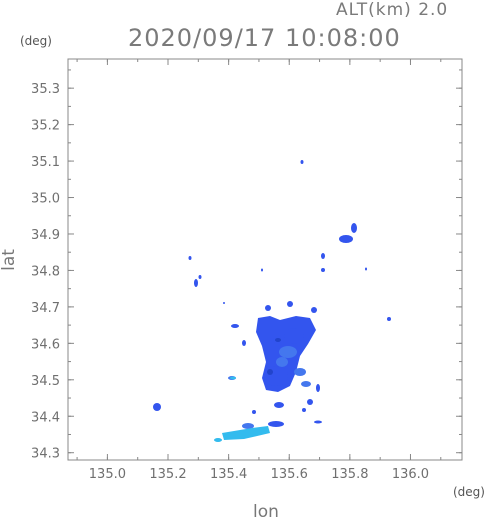 The image size is (491, 522). What do you see at coordinates (45, 126) in the screenshot?
I see `y-tick-label: 35.2` at bounding box center [45, 126].